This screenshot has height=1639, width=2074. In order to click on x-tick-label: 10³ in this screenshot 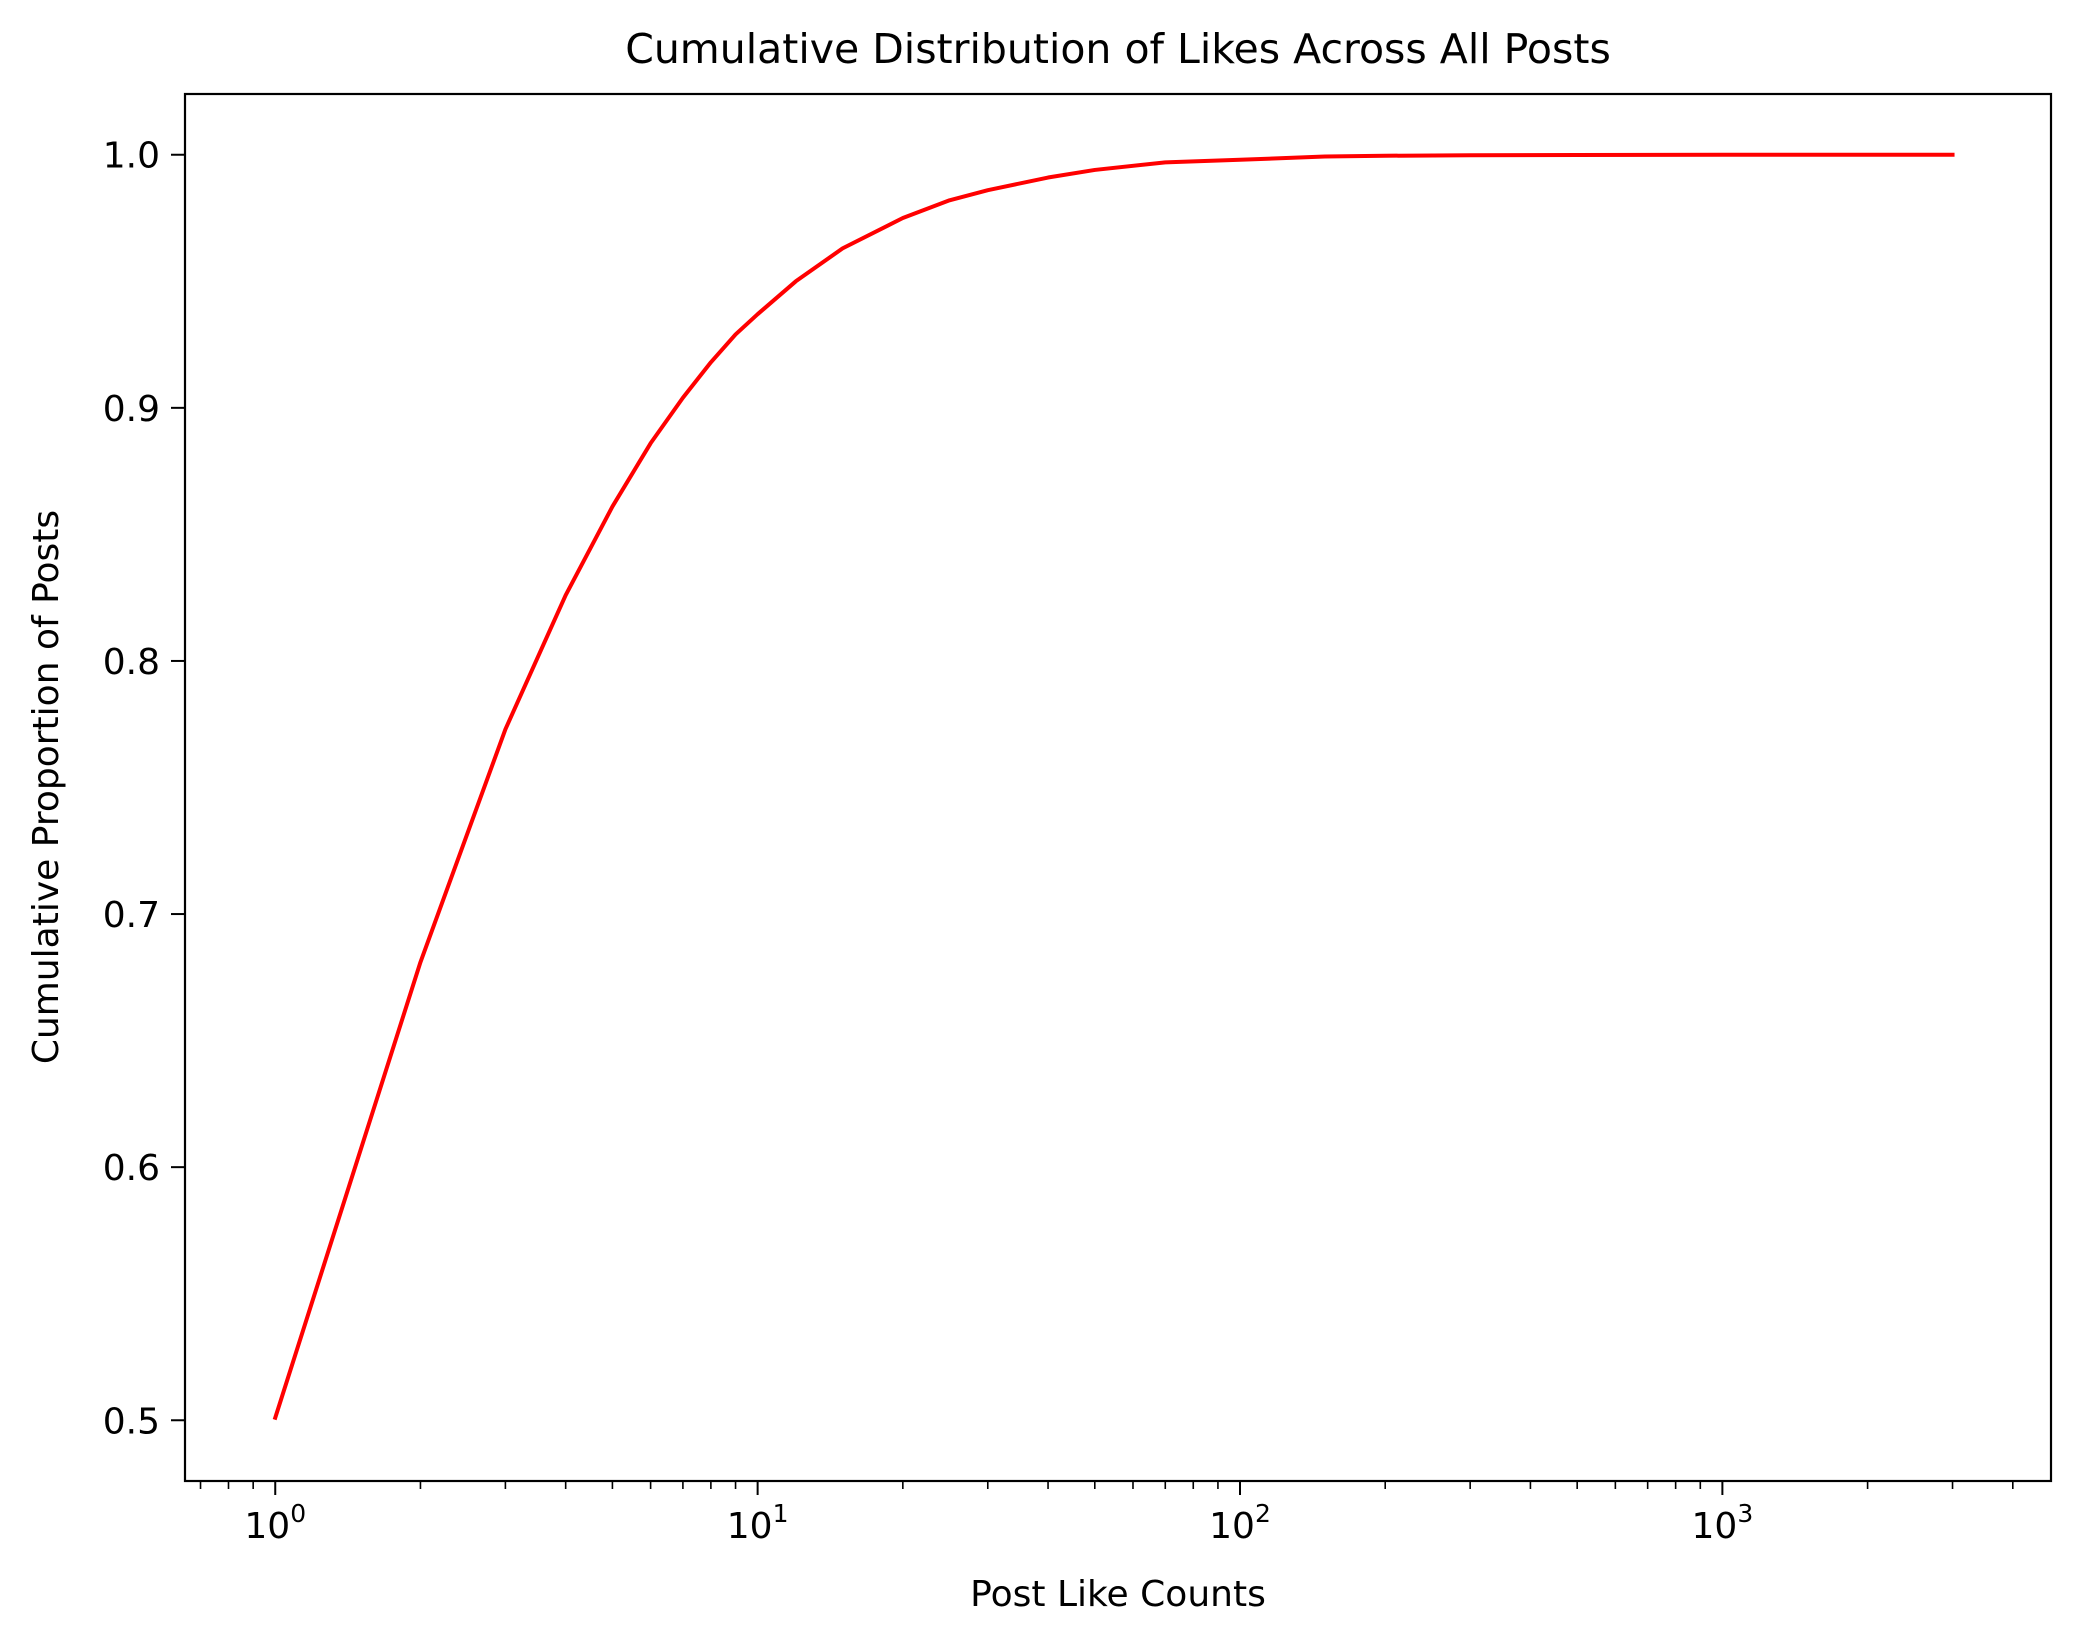, I will do `click(1723, 1523)`.